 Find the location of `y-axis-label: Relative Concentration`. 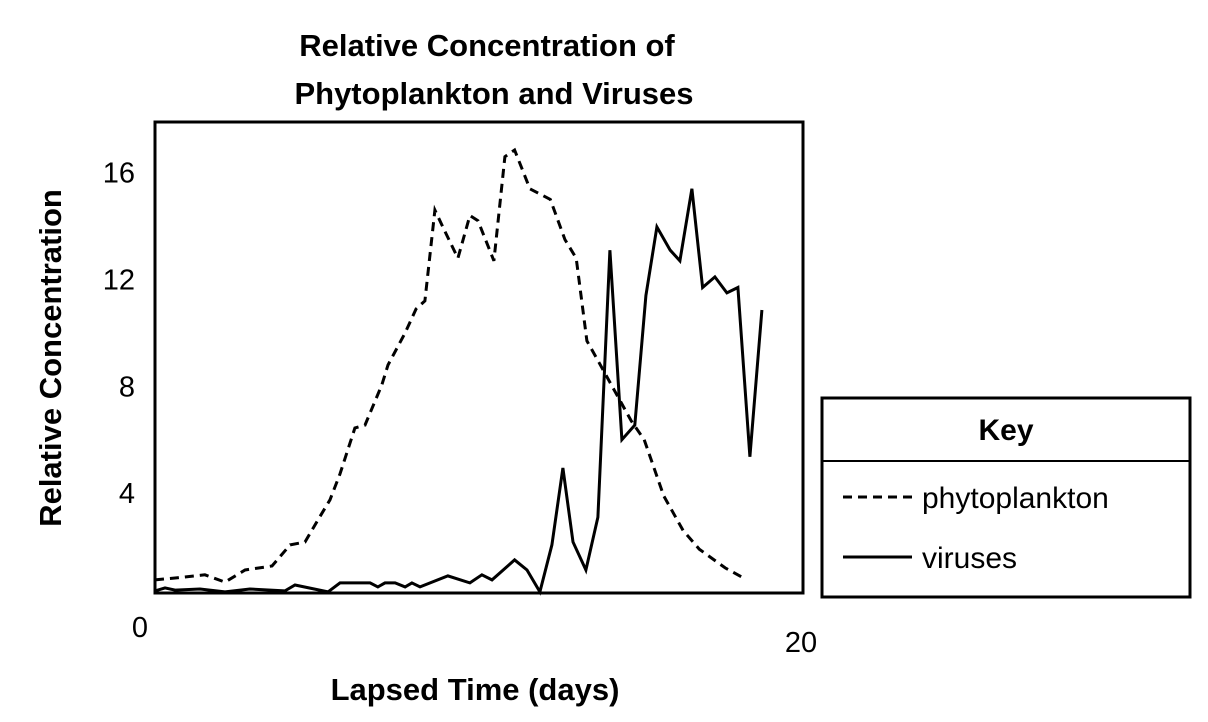

y-axis-label: Relative Concentration is located at coordinates (50, 358).